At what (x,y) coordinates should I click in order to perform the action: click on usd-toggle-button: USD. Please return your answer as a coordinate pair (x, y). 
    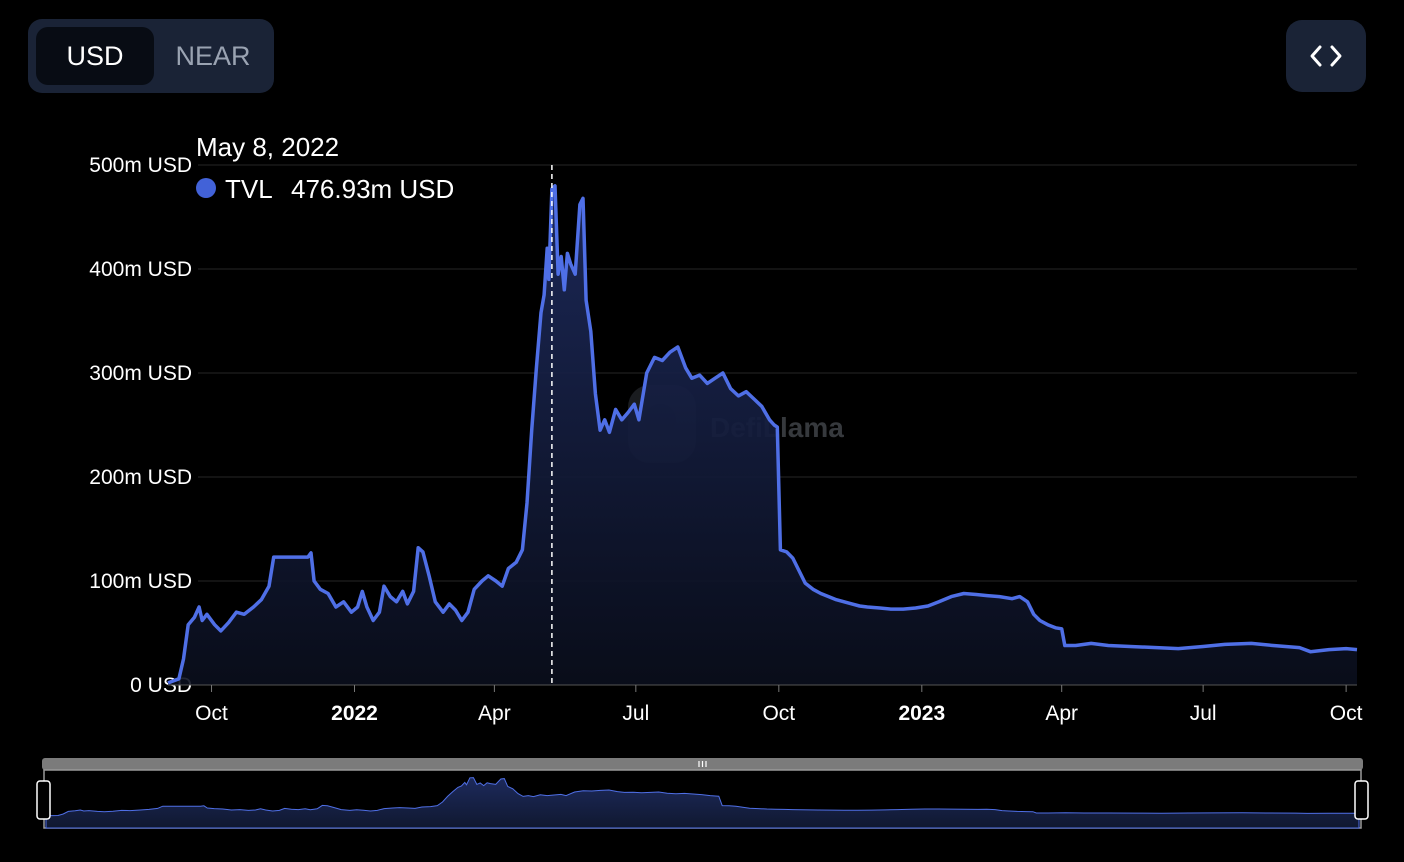
    Looking at the image, I should click on (95, 56).